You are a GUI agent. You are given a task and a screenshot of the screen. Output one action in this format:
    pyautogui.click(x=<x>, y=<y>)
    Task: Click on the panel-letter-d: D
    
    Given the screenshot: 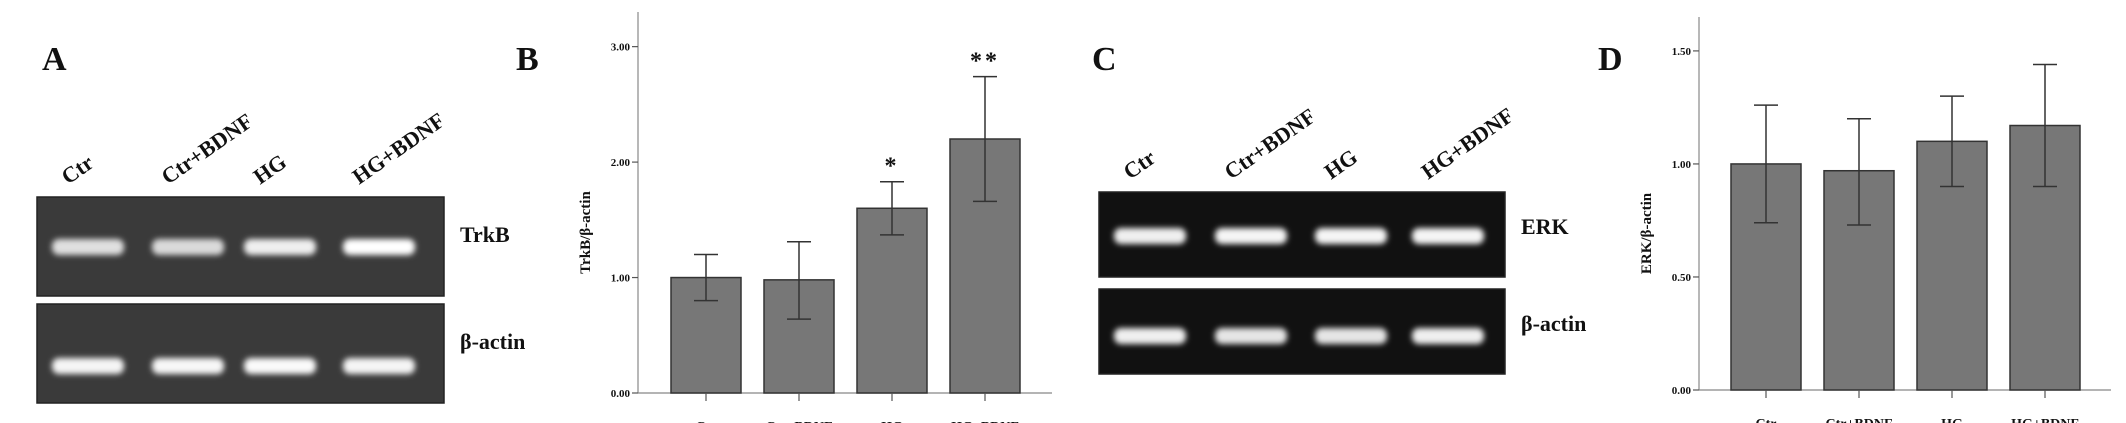 What is the action you would take?
    pyautogui.click(x=1610, y=59)
    